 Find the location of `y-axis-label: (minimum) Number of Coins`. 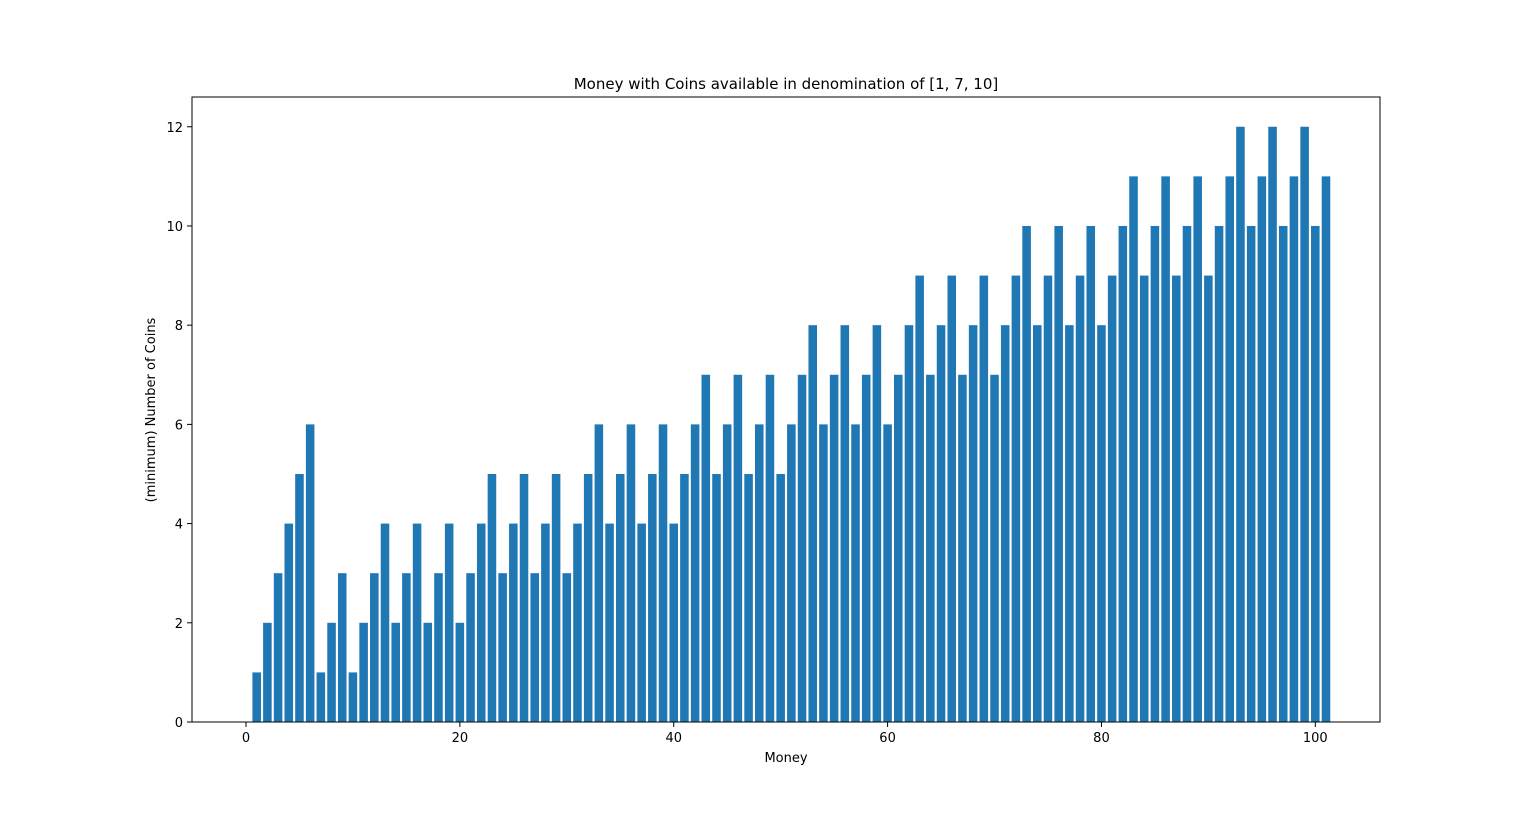

y-axis-label: (minimum) Number of Coins is located at coordinates (151, 409).